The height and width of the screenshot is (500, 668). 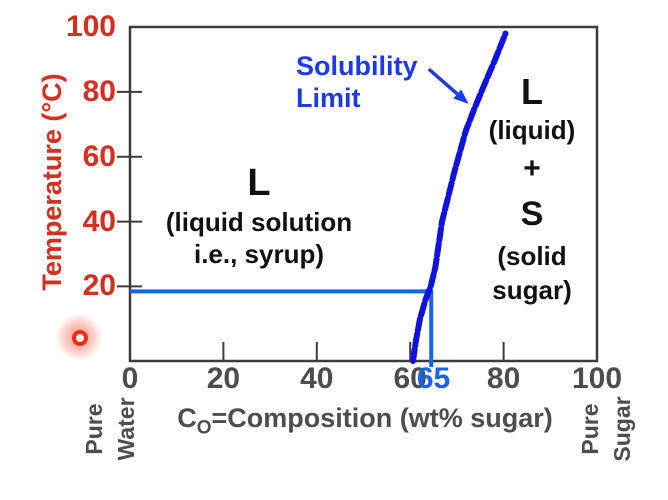 I want to click on region-liquid-symbol: L, so click(x=259, y=183).